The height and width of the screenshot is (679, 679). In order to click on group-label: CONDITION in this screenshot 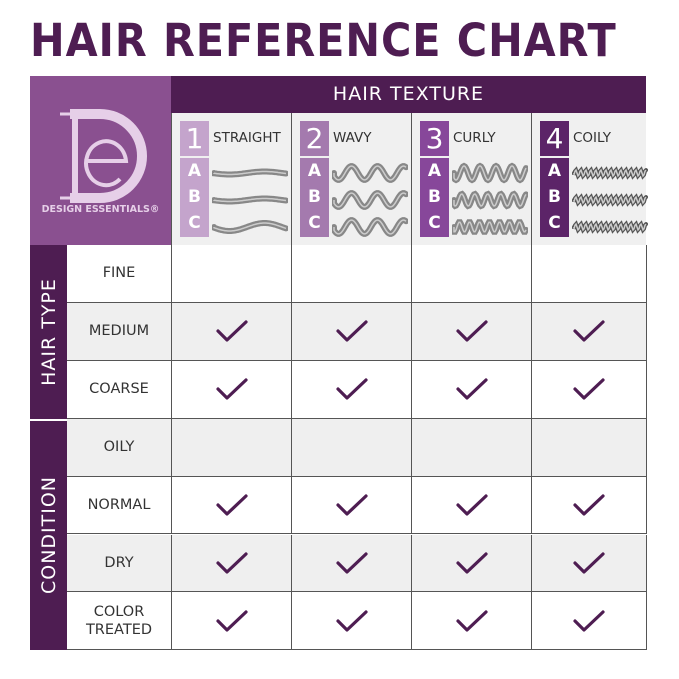, I will do `click(48, 534)`.